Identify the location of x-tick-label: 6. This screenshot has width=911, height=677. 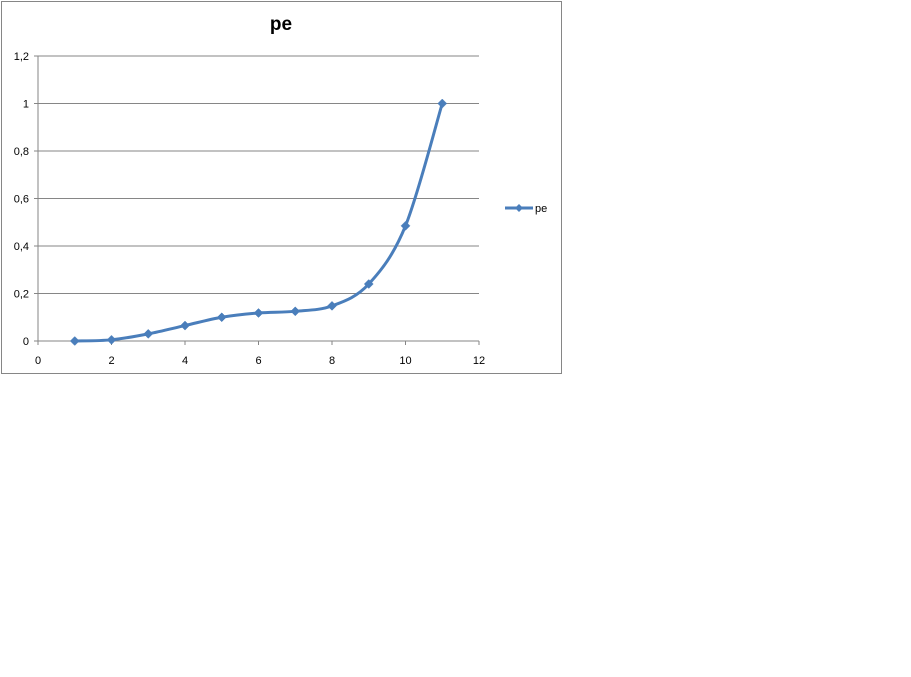
(258, 361).